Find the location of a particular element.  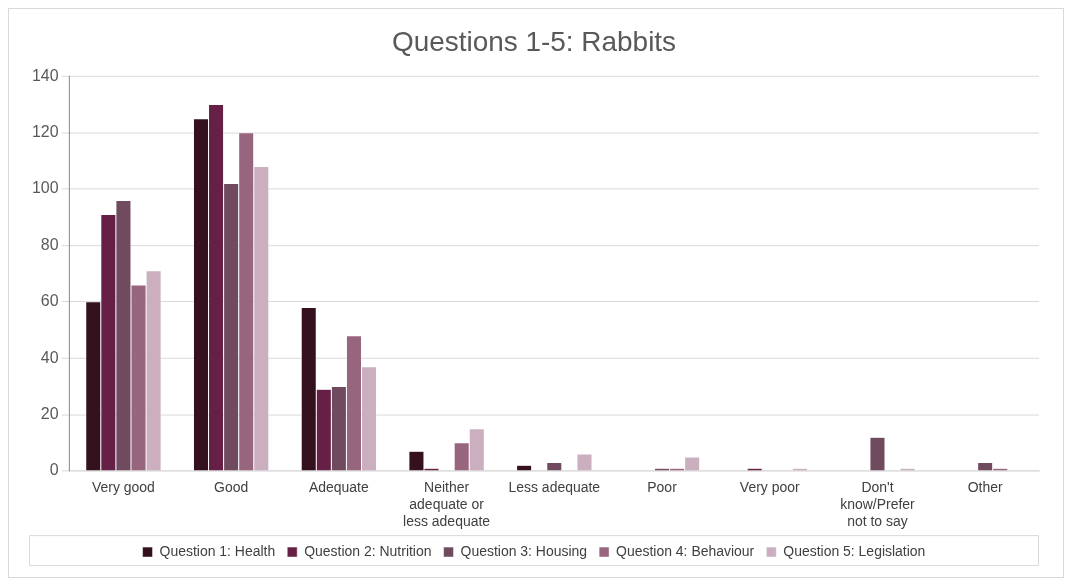

y-tick-label: 40 is located at coordinates (49, 357).